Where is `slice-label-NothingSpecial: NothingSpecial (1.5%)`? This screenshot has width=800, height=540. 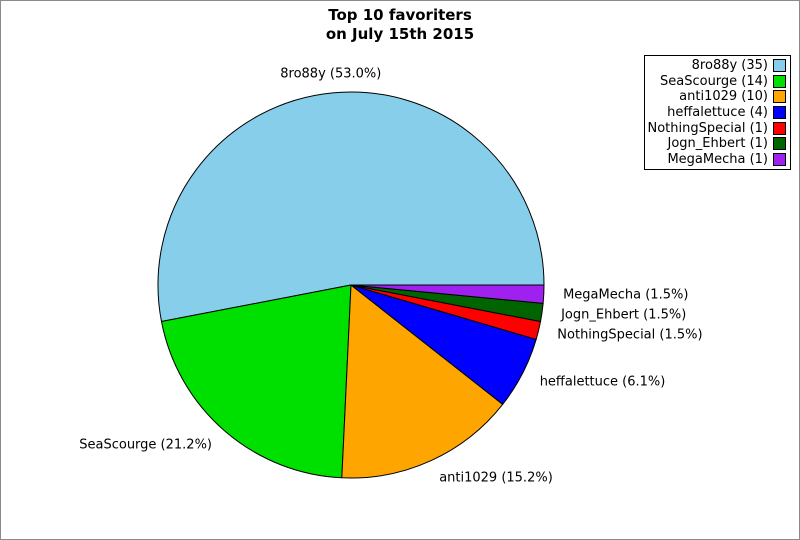
slice-label-NothingSpecial: NothingSpecial (1.5%) is located at coordinates (630, 335).